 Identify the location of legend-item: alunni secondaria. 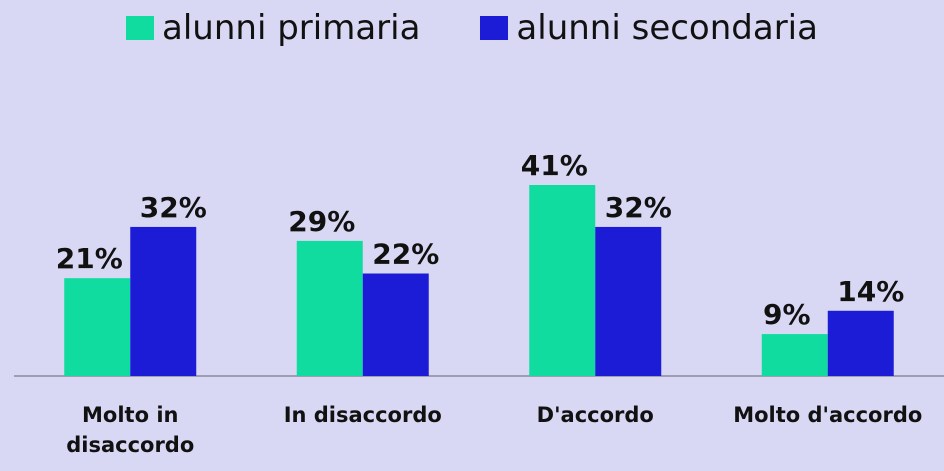
(649, 28).